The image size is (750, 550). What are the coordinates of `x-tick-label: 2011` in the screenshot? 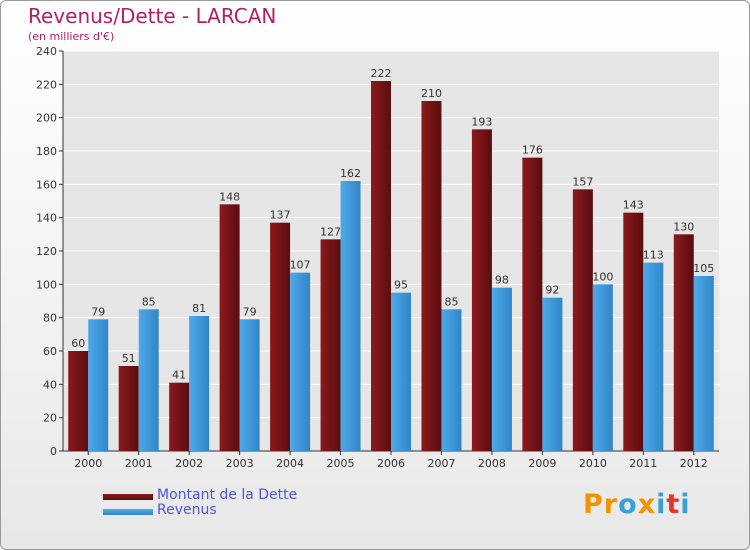 It's located at (643, 463).